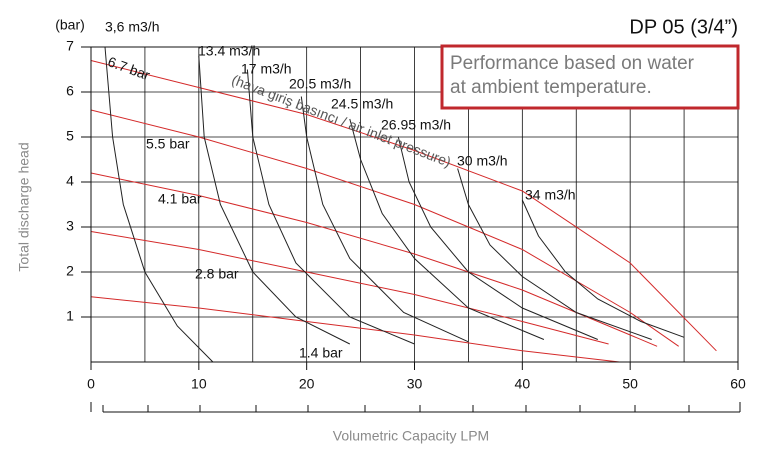 The height and width of the screenshot is (459, 761). I want to click on y-tick-label: 7, so click(70, 46).